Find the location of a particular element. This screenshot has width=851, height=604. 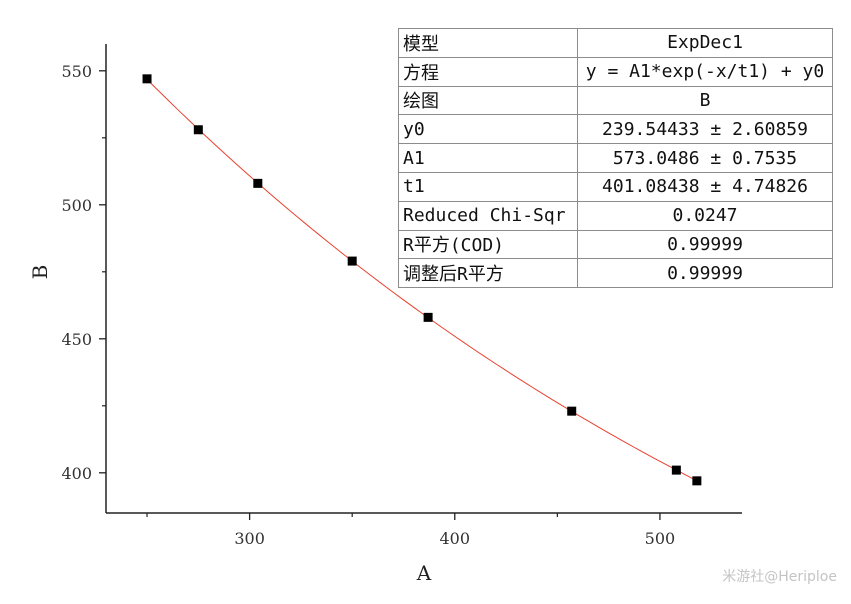

fit-table-value: y = A1*exp(-x/t1) + y0 is located at coordinates (705, 71).